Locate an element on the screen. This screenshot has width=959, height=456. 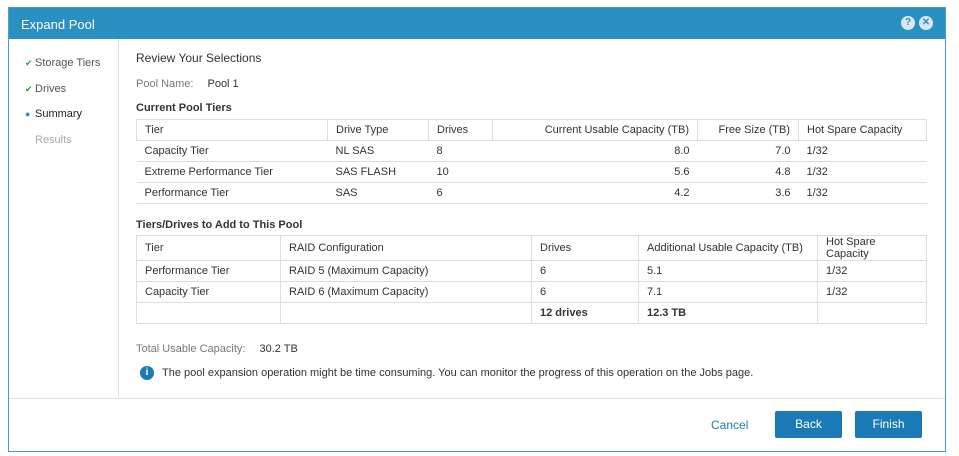
cell: 7.1 is located at coordinates (728, 292).